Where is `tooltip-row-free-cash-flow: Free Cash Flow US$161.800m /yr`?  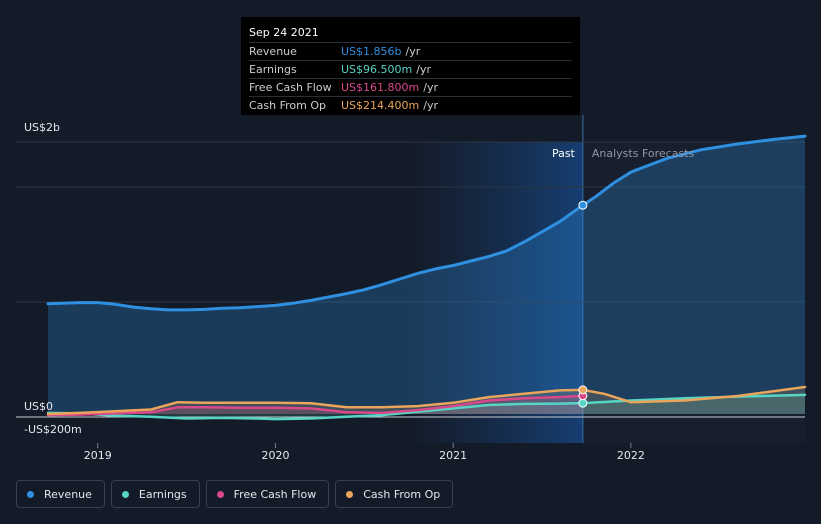
tooltip-row-free-cash-flow: Free Cash Flow US$161.800m /yr is located at coordinates (410, 87).